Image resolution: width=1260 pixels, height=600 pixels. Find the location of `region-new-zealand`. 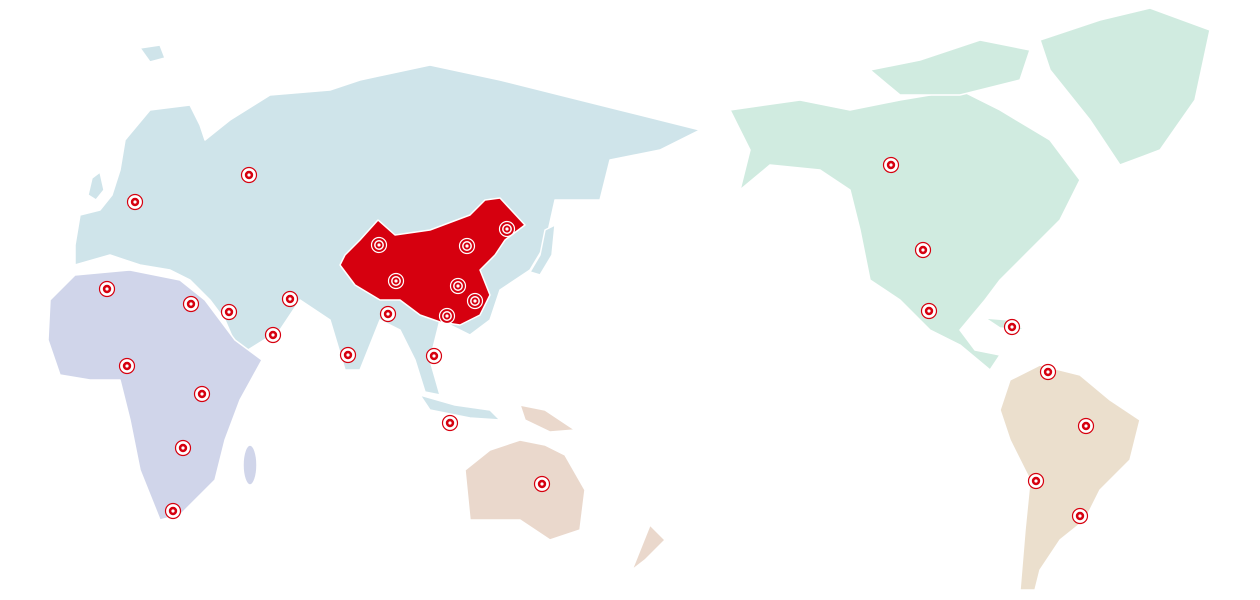

region-new-zealand is located at coordinates (648, 547).